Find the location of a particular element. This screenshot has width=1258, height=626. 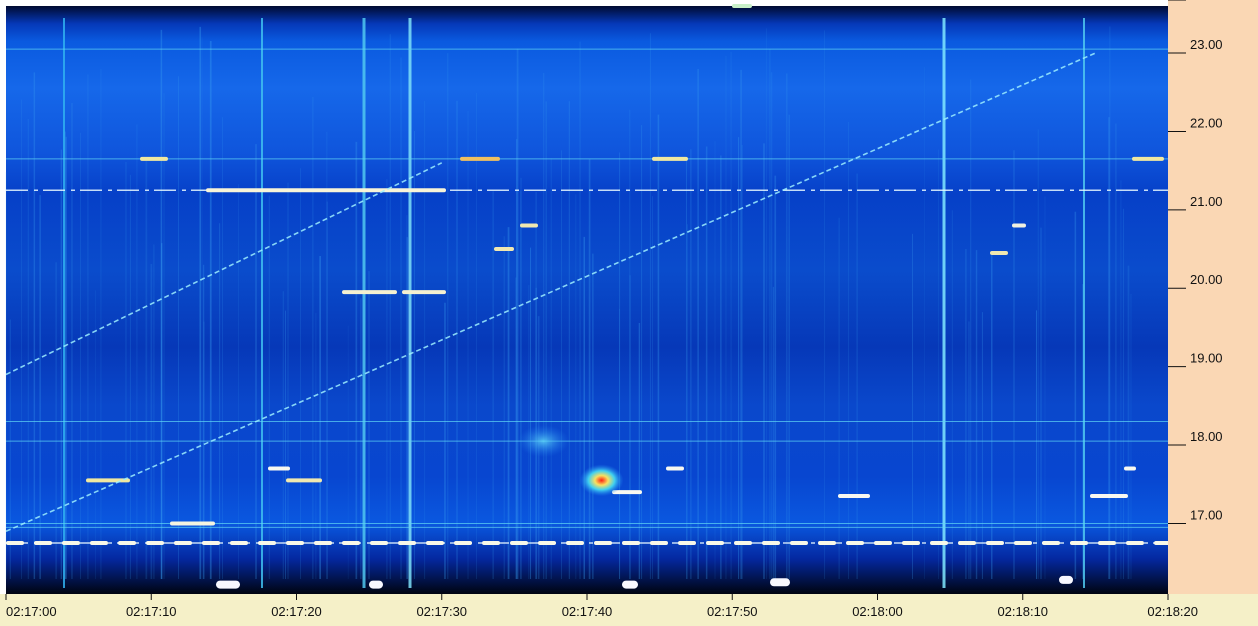

y-axis: 17.00 18.00 19.00 20.00 21.00 22.00 23.00 is located at coordinates (1213, 297).